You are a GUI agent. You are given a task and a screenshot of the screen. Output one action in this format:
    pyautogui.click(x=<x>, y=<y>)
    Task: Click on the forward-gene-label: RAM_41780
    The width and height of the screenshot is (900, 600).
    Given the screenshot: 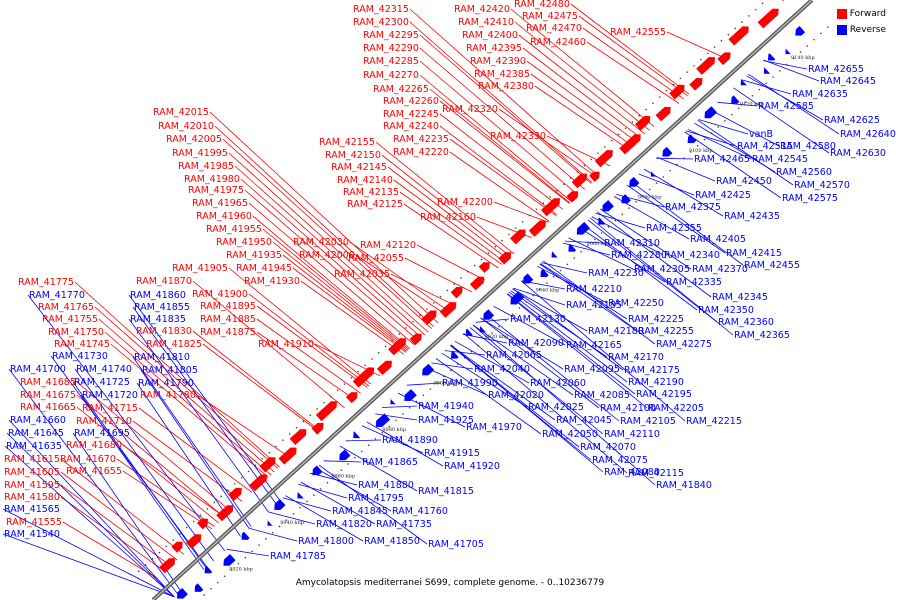 What is the action you would take?
    pyautogui.click(x=168, y=395)
    